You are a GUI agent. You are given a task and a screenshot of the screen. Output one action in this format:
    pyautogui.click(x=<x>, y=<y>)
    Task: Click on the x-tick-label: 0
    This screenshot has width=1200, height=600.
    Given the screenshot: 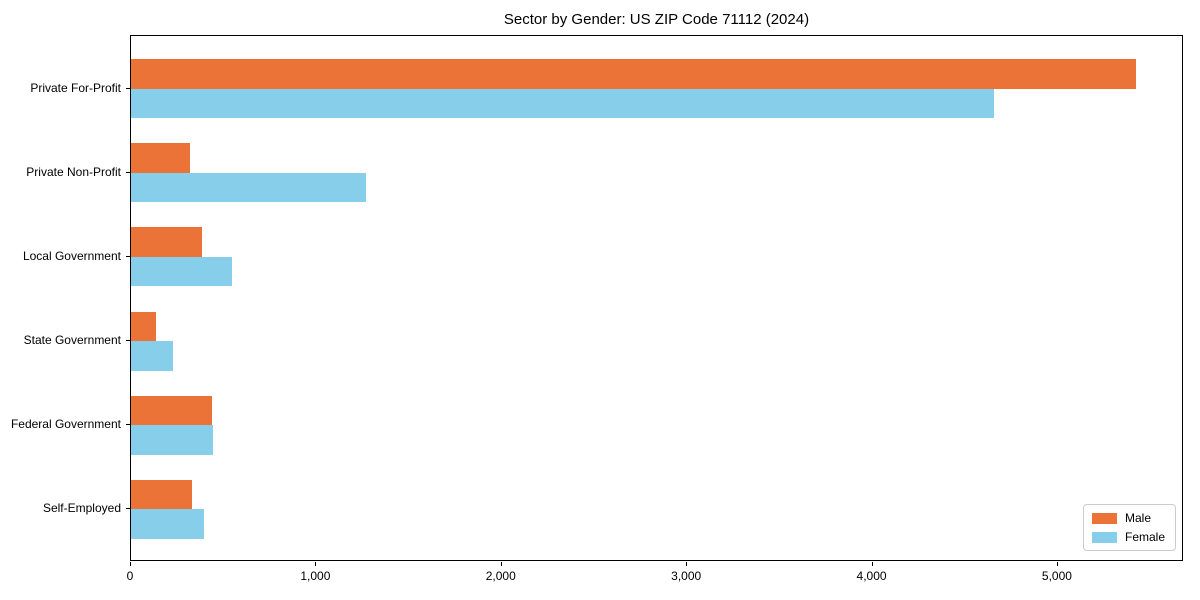 What is the action you would take?
    pyautogui.click(x=130, y=576)
    